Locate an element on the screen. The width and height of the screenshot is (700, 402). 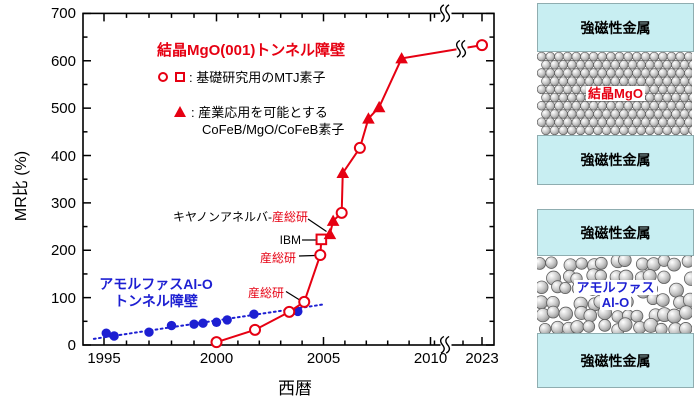
legend-triangle-icon is located at coordinates (180, 111).